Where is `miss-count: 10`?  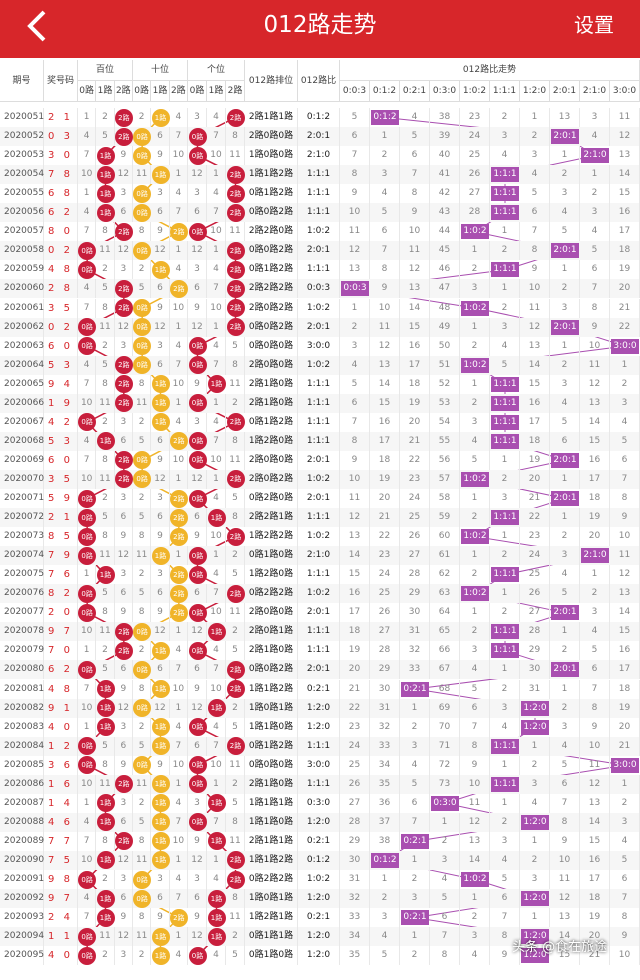
miss-count: 10 is located at coordinates (179, 689).